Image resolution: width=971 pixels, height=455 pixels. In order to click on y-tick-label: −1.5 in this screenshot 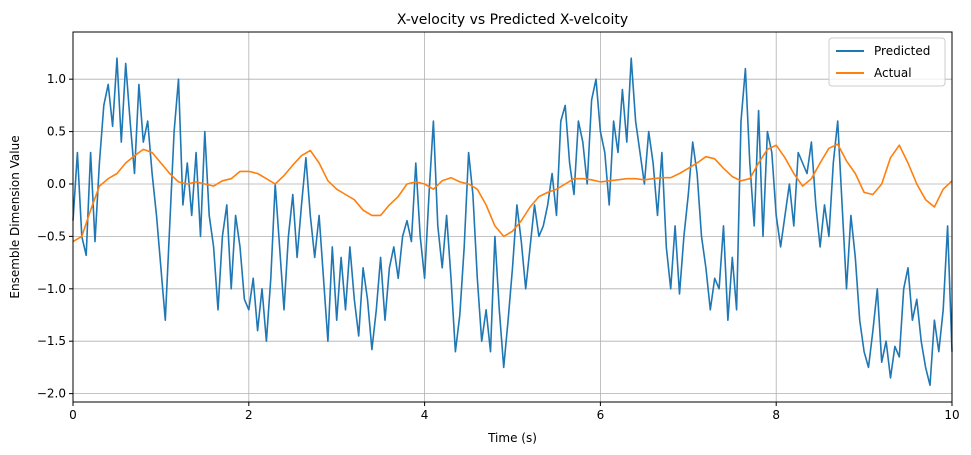, I will do `click(51, 341)`.